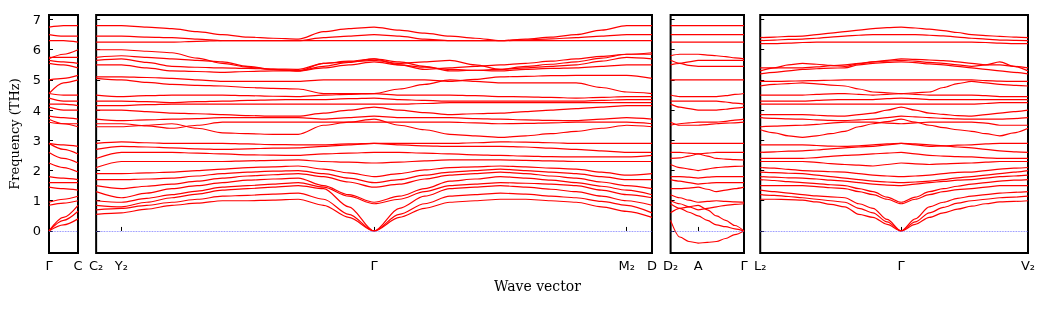 The height and width of the screenshot is (310, 1052). What do you see at coordinates (698, 265) in the screenshot?
I see `x-tick-label: A` at bounding box center [698, 265].